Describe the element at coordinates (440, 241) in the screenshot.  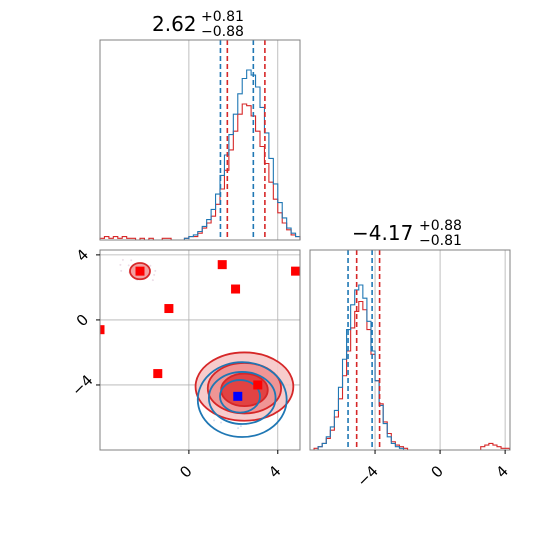
I see `title-y-minus: −0.81` at that location.